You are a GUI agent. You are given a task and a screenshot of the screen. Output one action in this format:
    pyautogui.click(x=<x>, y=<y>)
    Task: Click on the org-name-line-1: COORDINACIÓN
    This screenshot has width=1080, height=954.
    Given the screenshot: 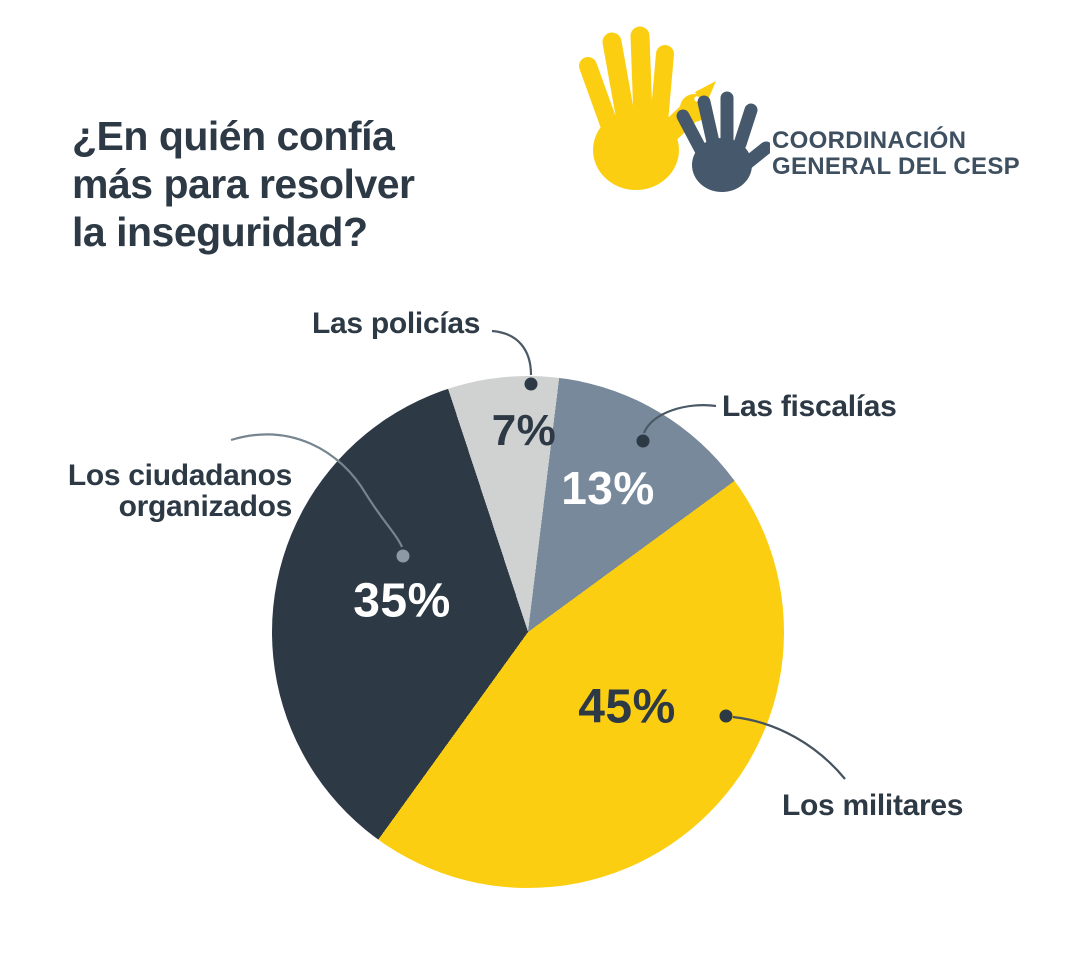 What is the action you would take?
    pyautogui.click(x=869, y=140)
    